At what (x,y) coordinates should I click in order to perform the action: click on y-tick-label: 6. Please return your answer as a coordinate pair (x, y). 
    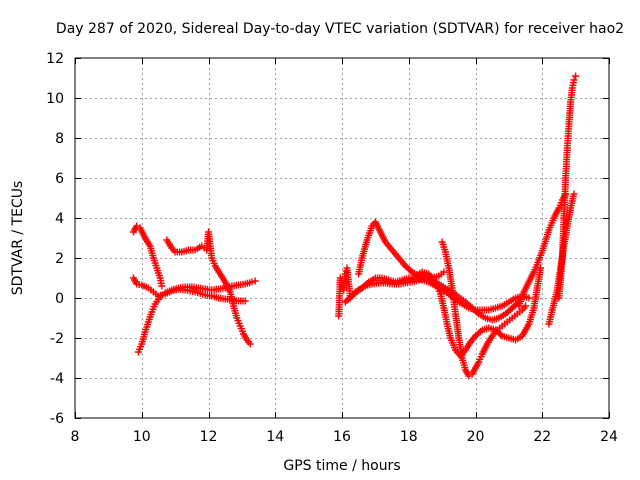
    Looking at the image, I should click on (59, 179).